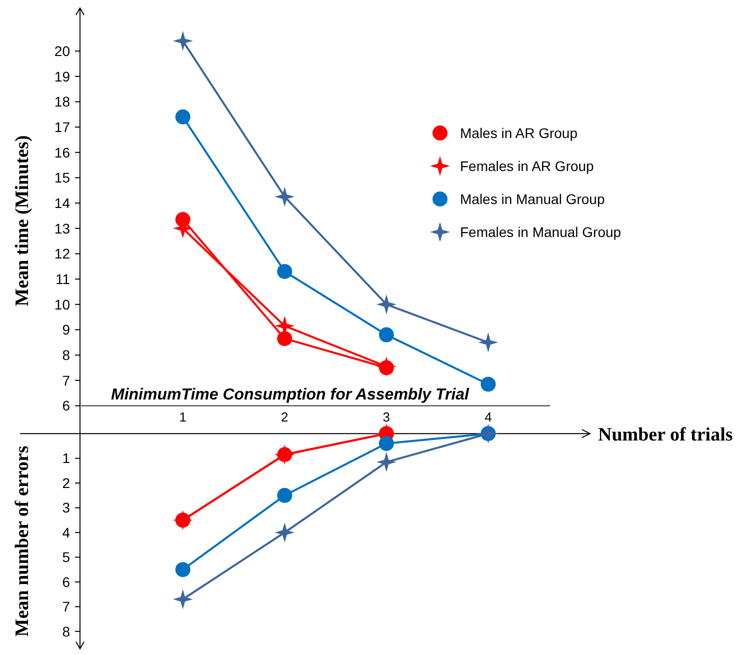  Describe the element at coordinates (66, 330) in the screenshot. I see `y-tick-label: 9` at that location.